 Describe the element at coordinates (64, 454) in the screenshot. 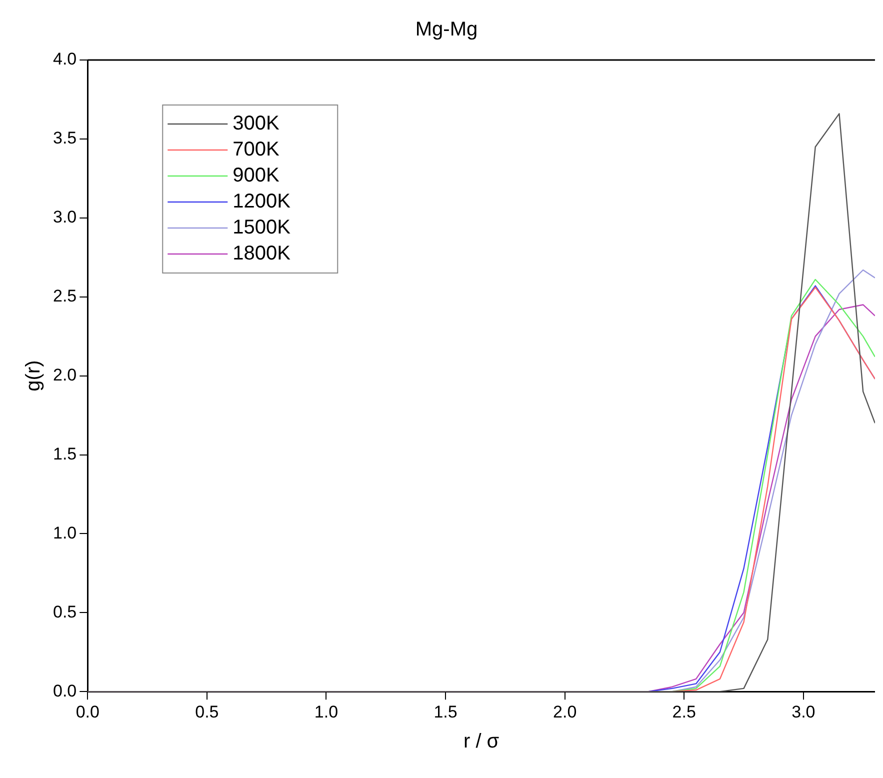

I see `y-tick-label: 1.5` at that location.